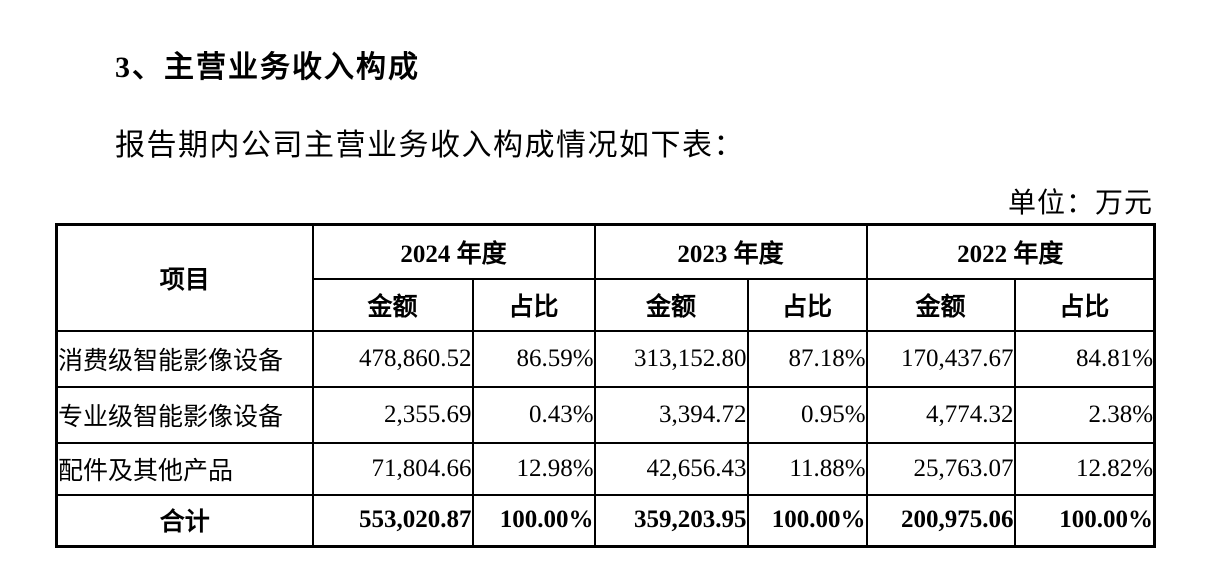 Image resolution: width=1226 pixels, height=564 pixels. What do you see at coordinates (184, 468) in the screenshot?
I see `row-item-label: 配件及其他产品` at bounding box center [184, 468].